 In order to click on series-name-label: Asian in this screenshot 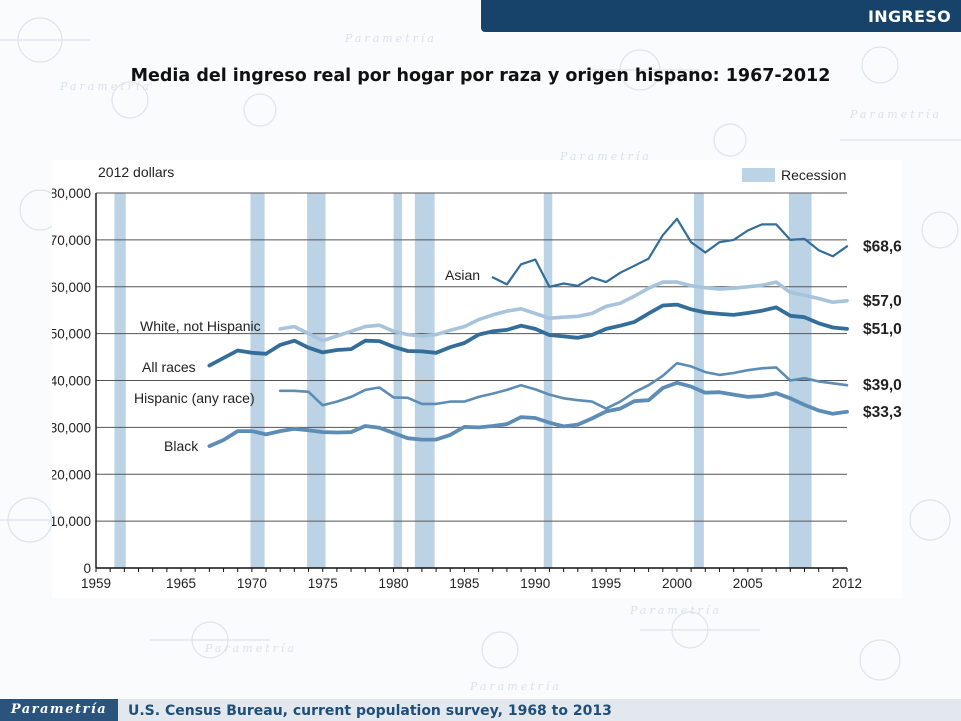, I will do `click(462, 275)`.